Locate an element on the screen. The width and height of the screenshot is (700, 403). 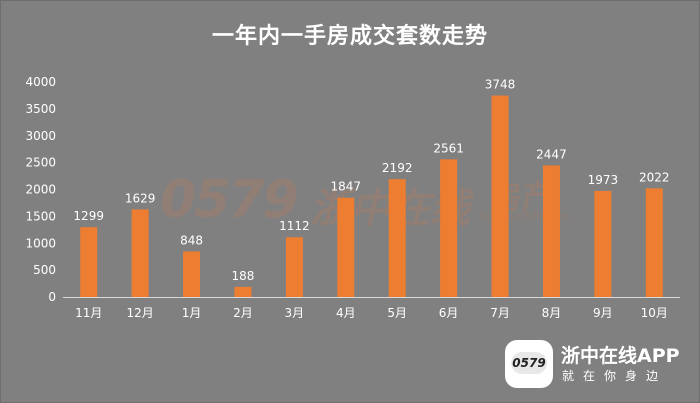
y-tick-label: 4000 is located at coordinates (40, 82).